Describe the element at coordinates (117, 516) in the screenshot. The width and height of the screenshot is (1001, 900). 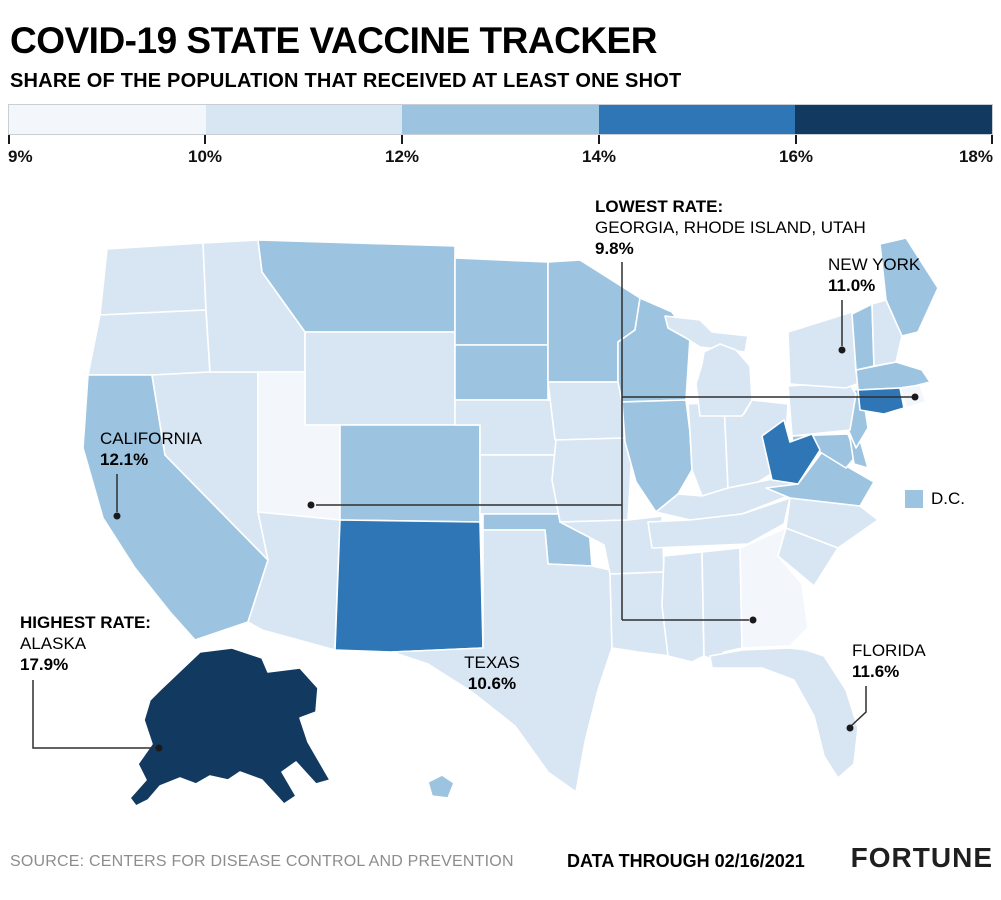
I see `dot-california` at that location.